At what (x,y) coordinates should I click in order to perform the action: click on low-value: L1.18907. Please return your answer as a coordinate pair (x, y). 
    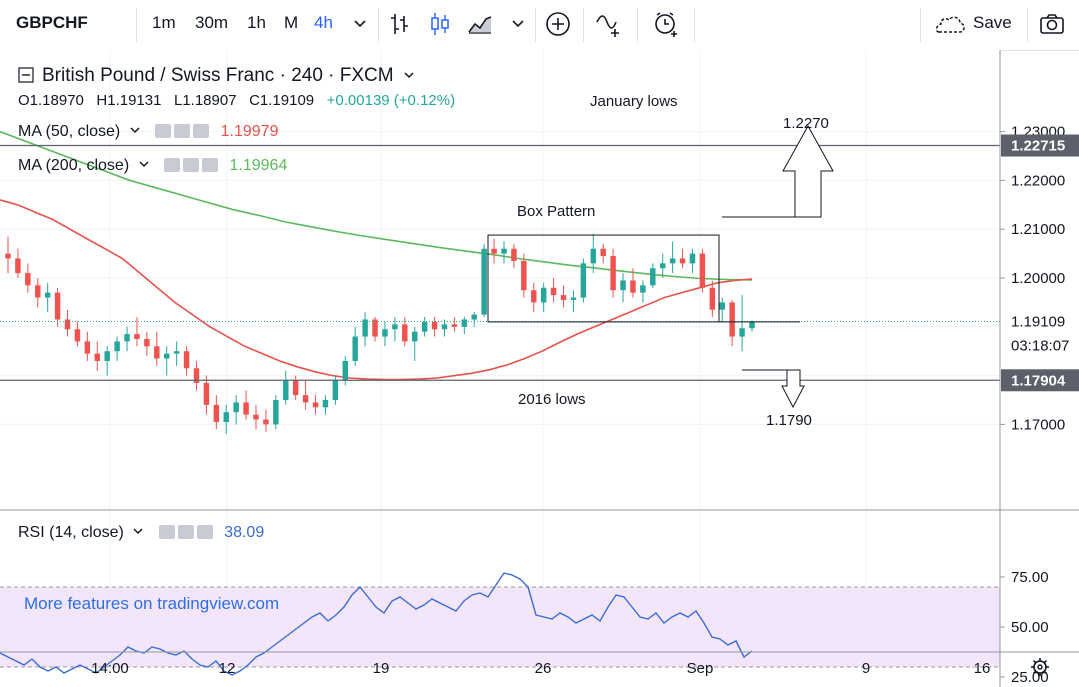
    Looking at the image, I should click on (205, 100).